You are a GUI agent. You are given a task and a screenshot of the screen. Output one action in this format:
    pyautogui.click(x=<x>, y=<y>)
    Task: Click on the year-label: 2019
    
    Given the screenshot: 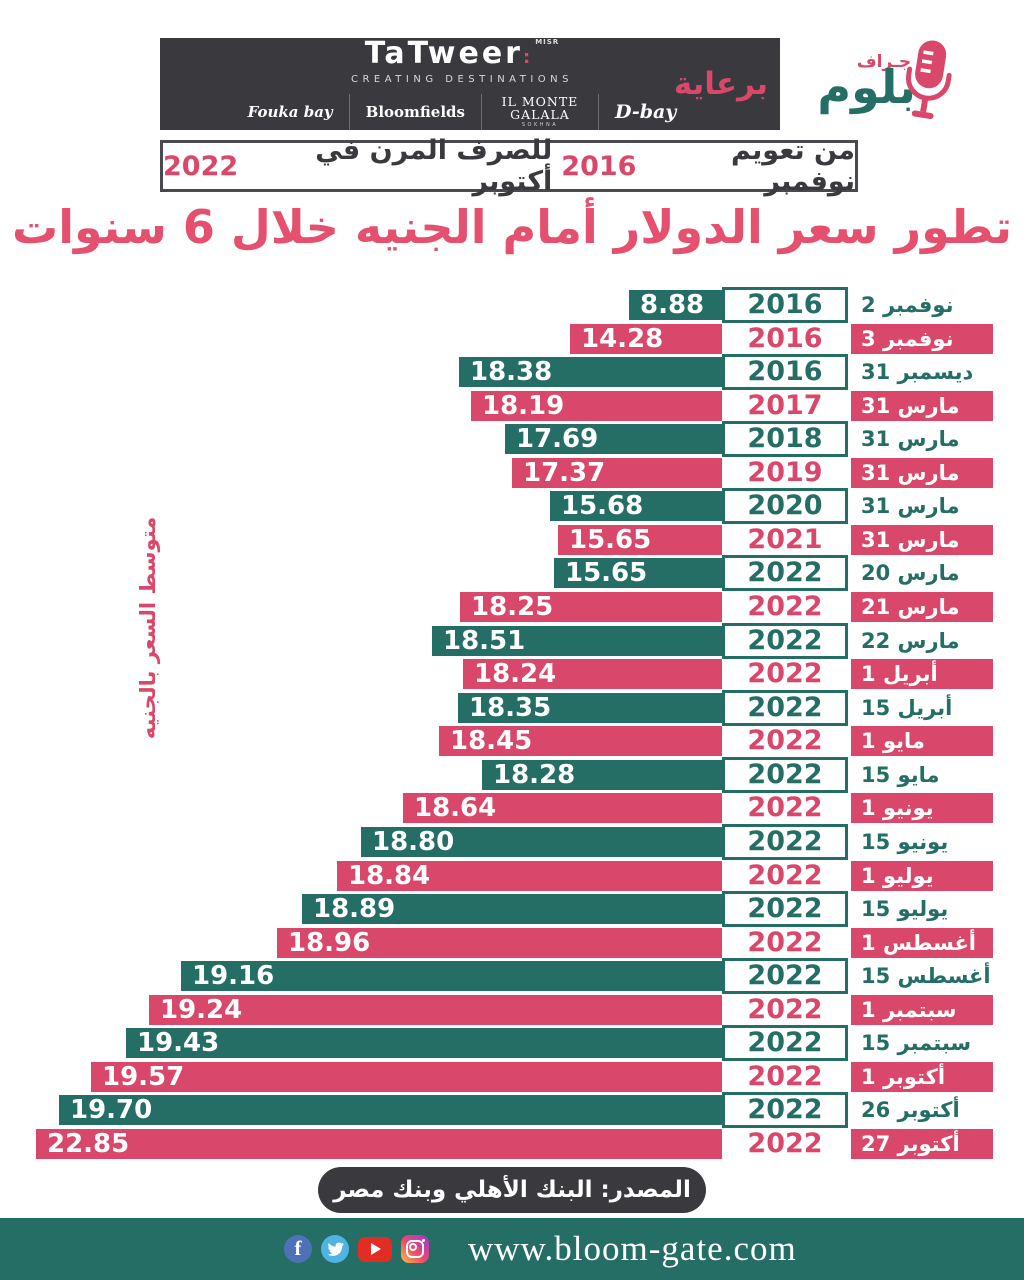 What is the action you would take?
    pyautogui.click(x=785, y=472)
    